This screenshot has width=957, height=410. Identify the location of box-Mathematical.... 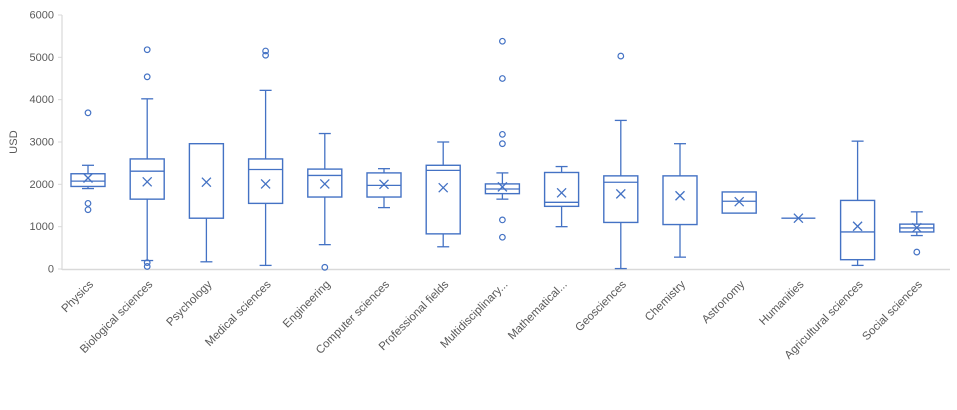
(561, 189).